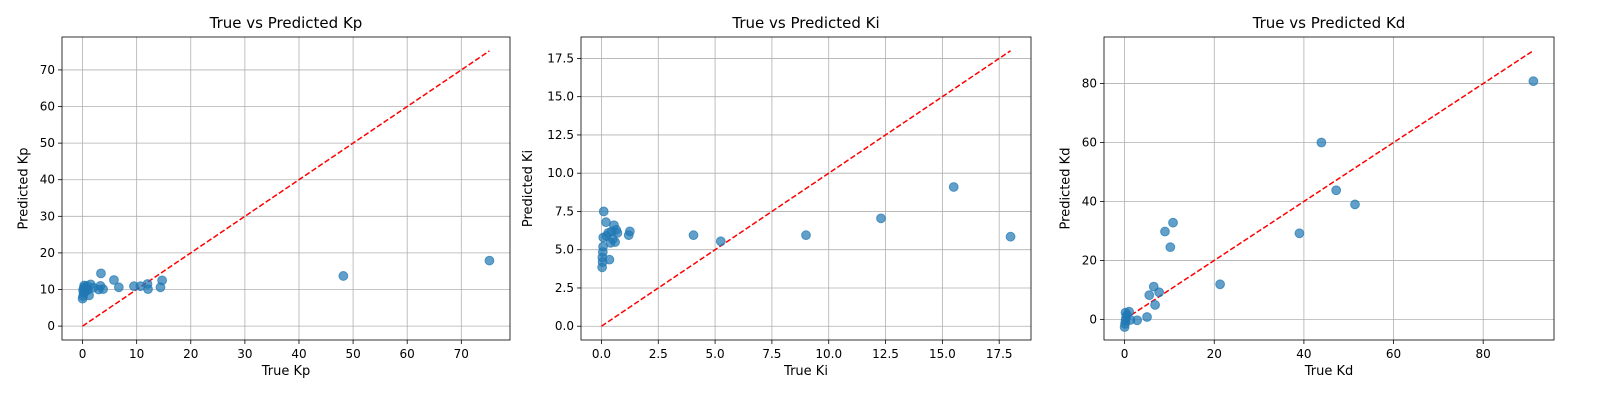 This screenshot has width=1600, height=400. I want to click on y-tick-label: 17.5, so click(560, 58).